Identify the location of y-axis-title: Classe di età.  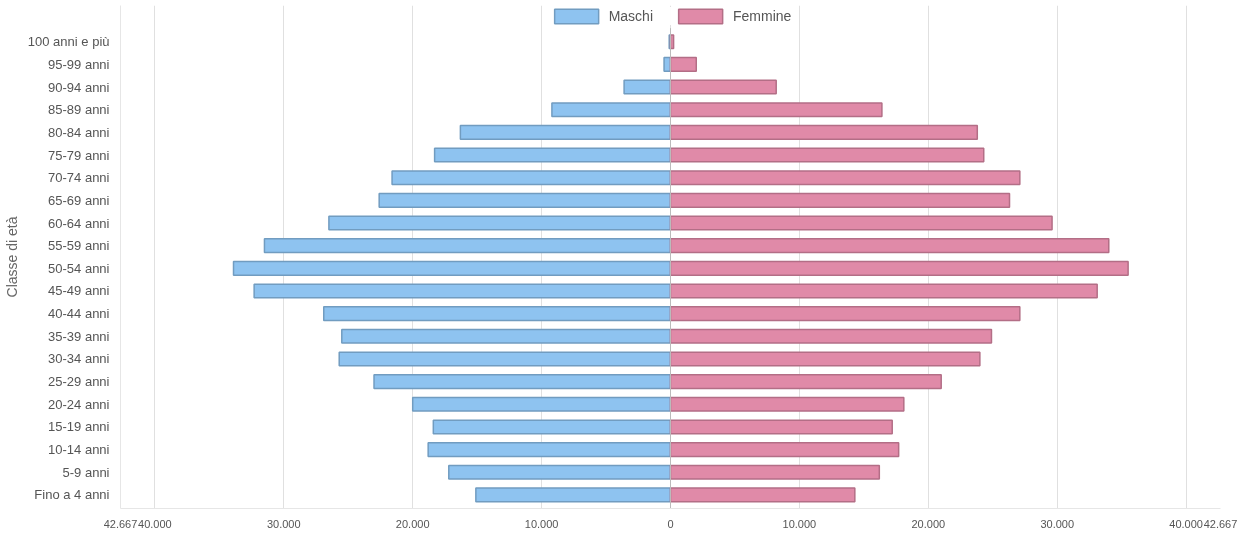
(11, 257).